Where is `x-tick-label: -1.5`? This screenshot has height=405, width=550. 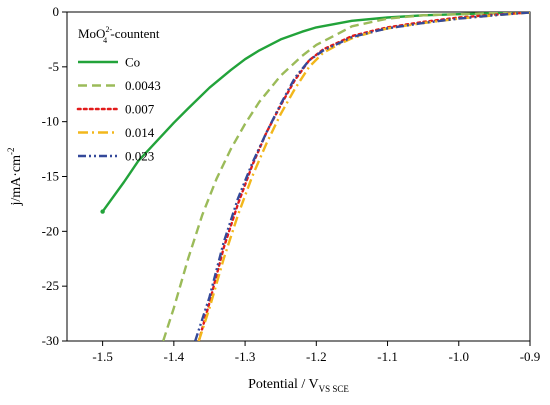 x-tick-label: -1.5 is located at coordinates (102, 356).